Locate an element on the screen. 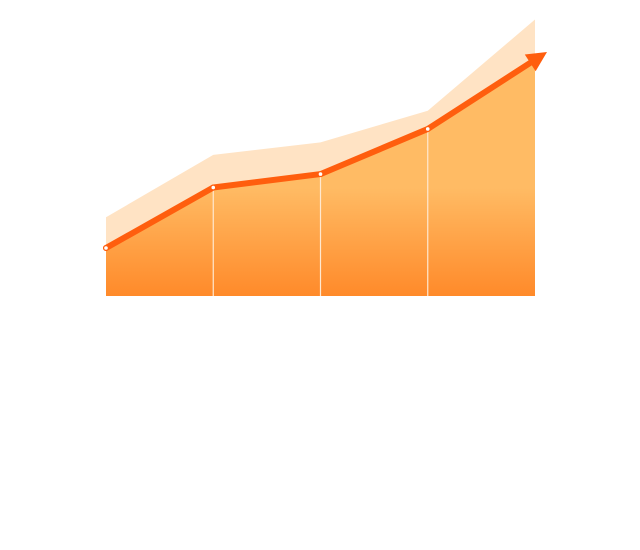  marker-layer is located at coordinates (266, 188).